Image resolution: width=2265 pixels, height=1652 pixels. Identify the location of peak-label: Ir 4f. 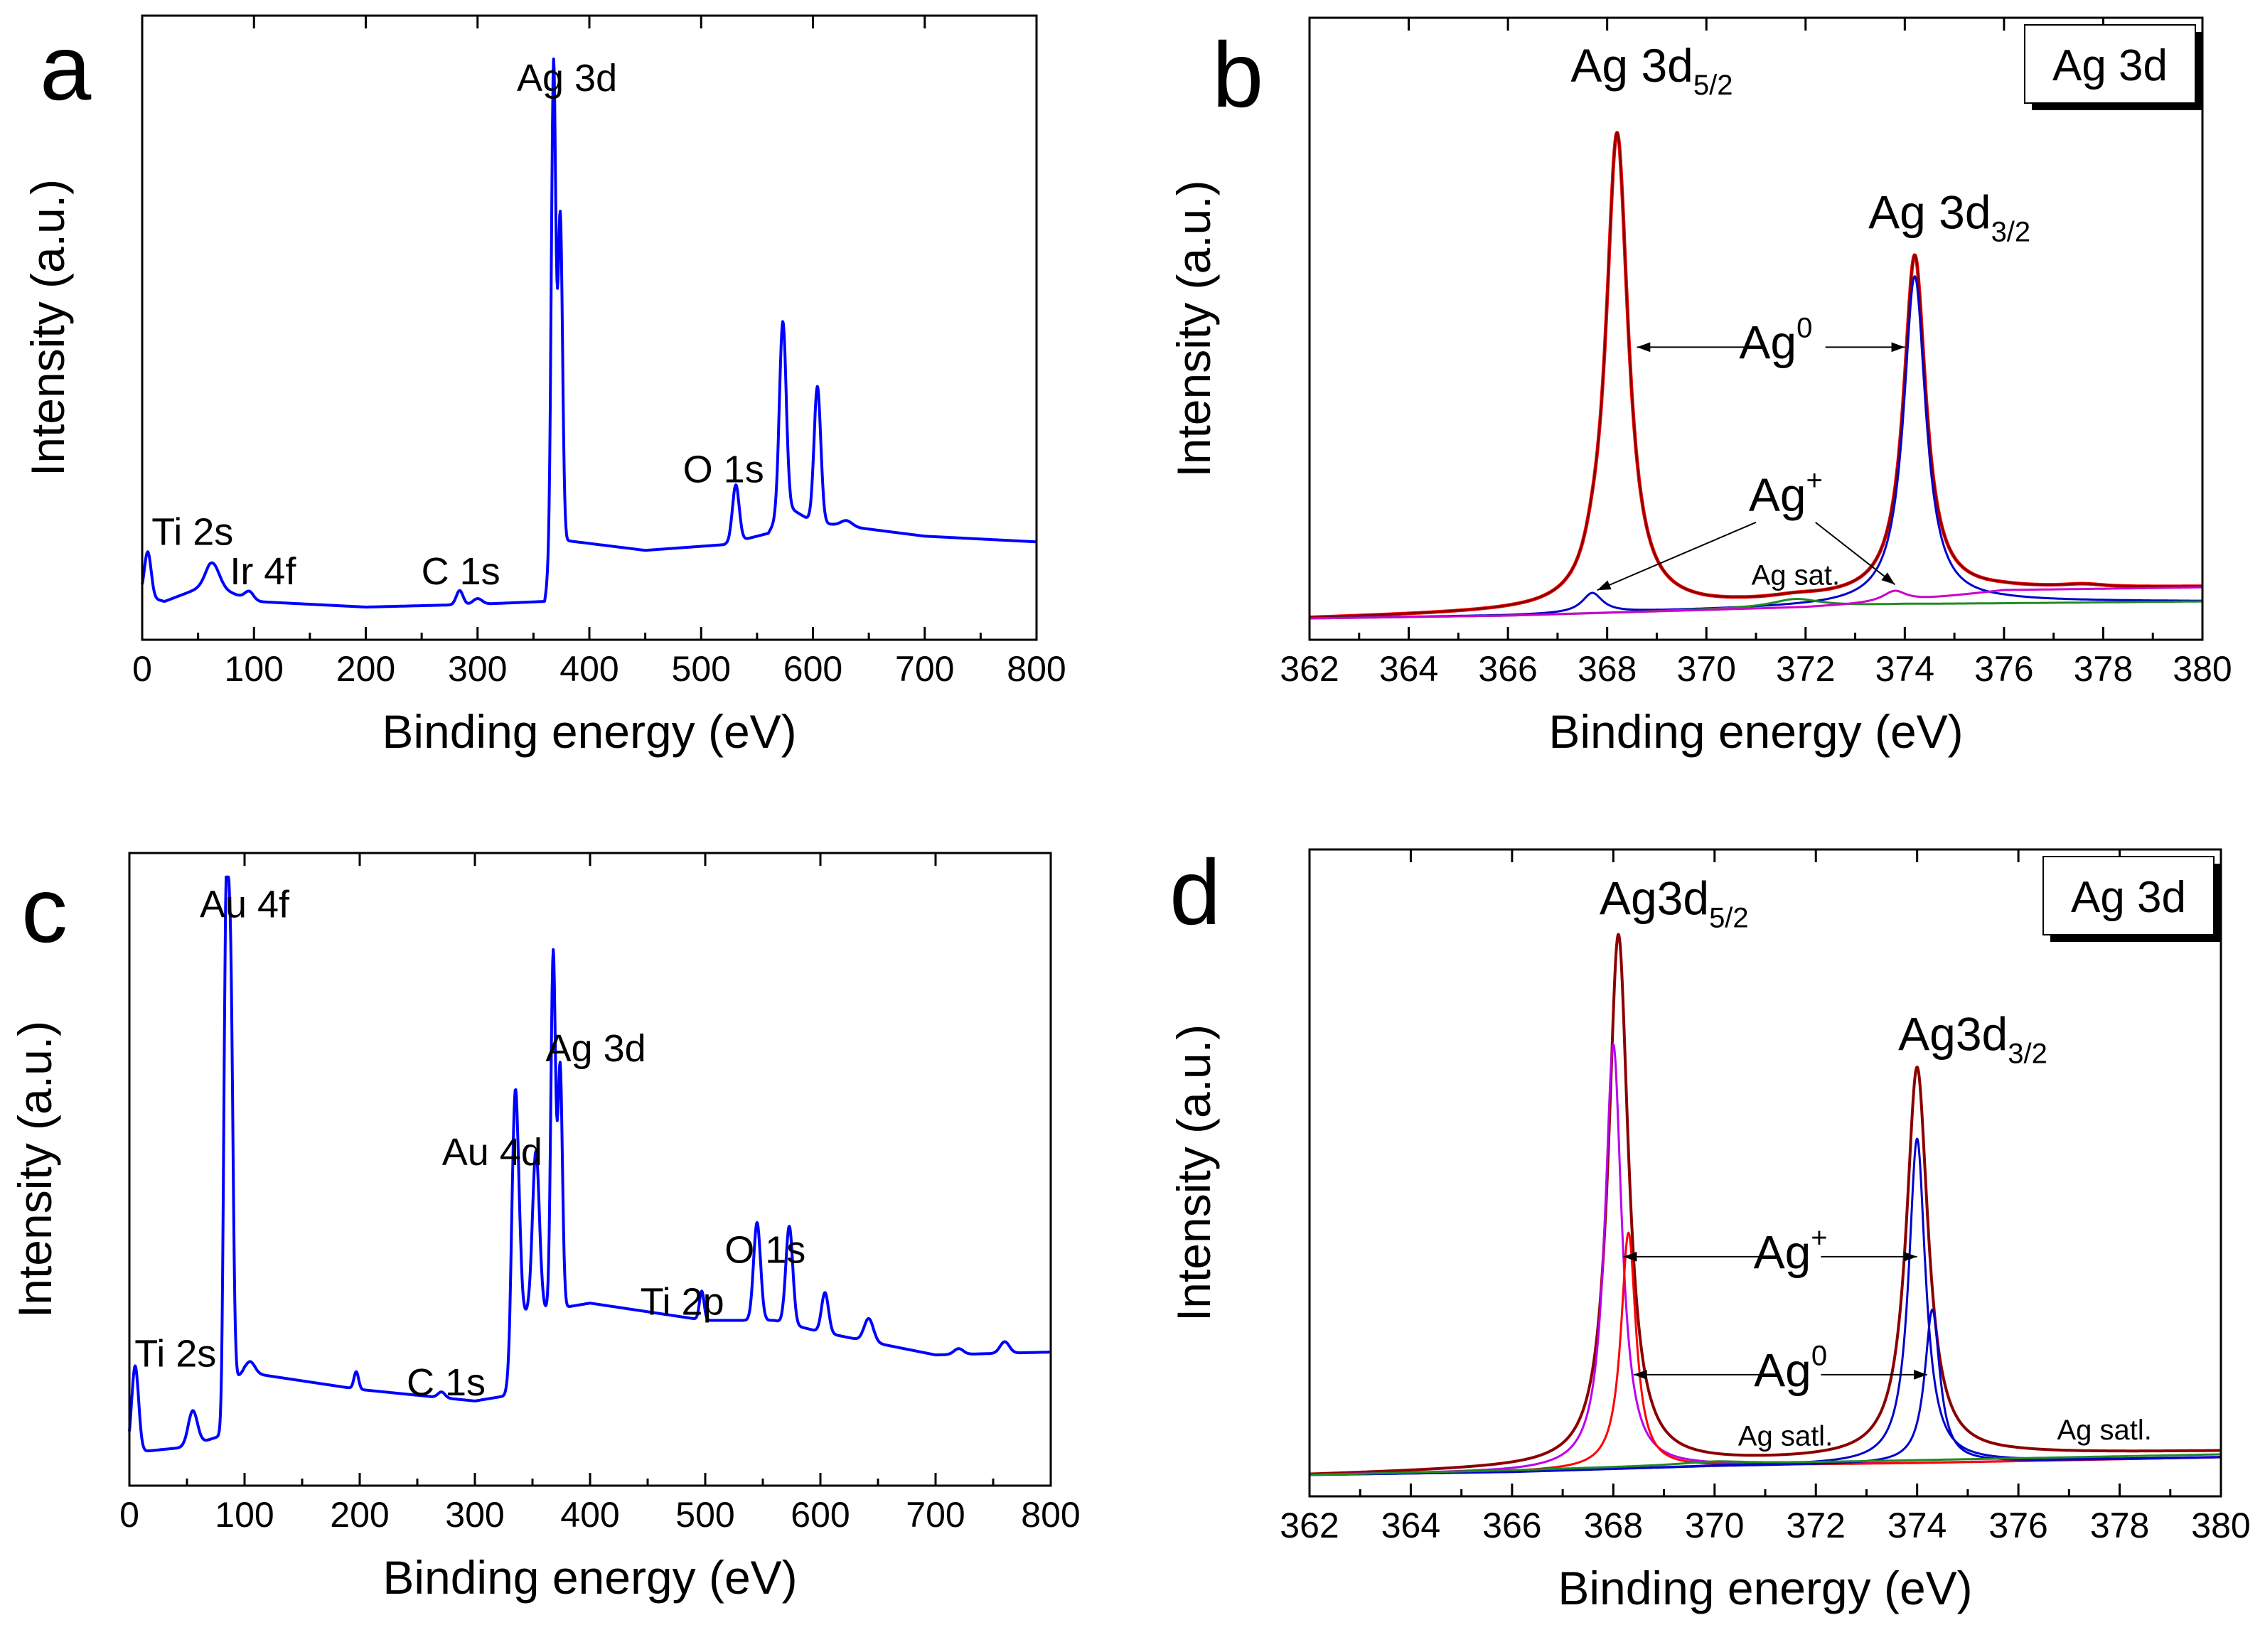
(263, 571).